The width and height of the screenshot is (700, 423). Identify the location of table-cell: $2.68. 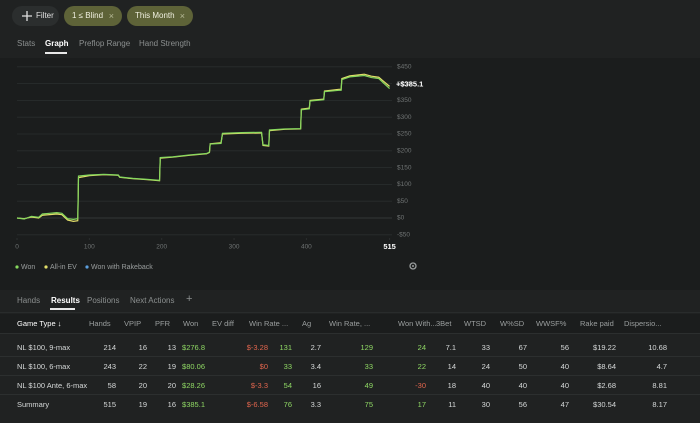
(606, 385).